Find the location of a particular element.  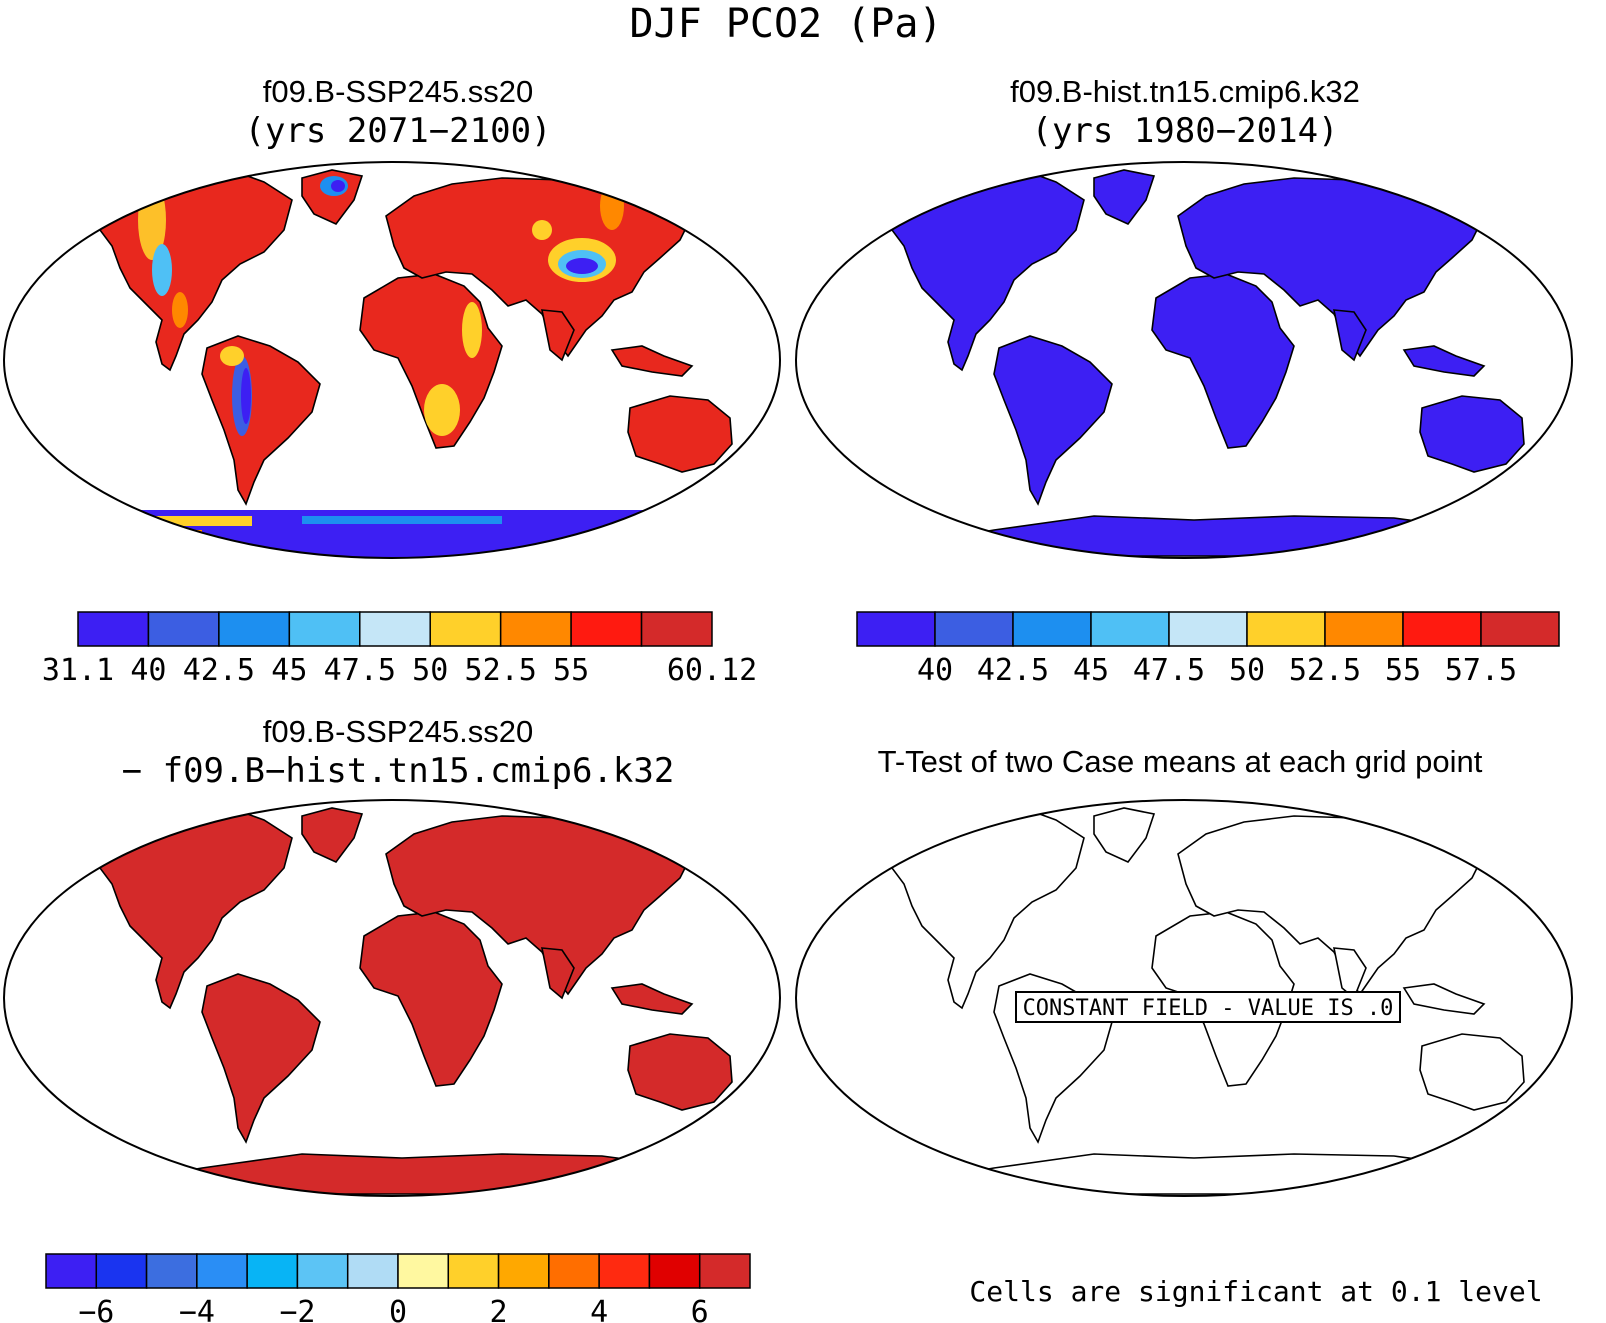

colorbar-case1: 31.1 40 42.5 45 47.5 50 52.5 55 60.12 is located at coordinates (399, 649).